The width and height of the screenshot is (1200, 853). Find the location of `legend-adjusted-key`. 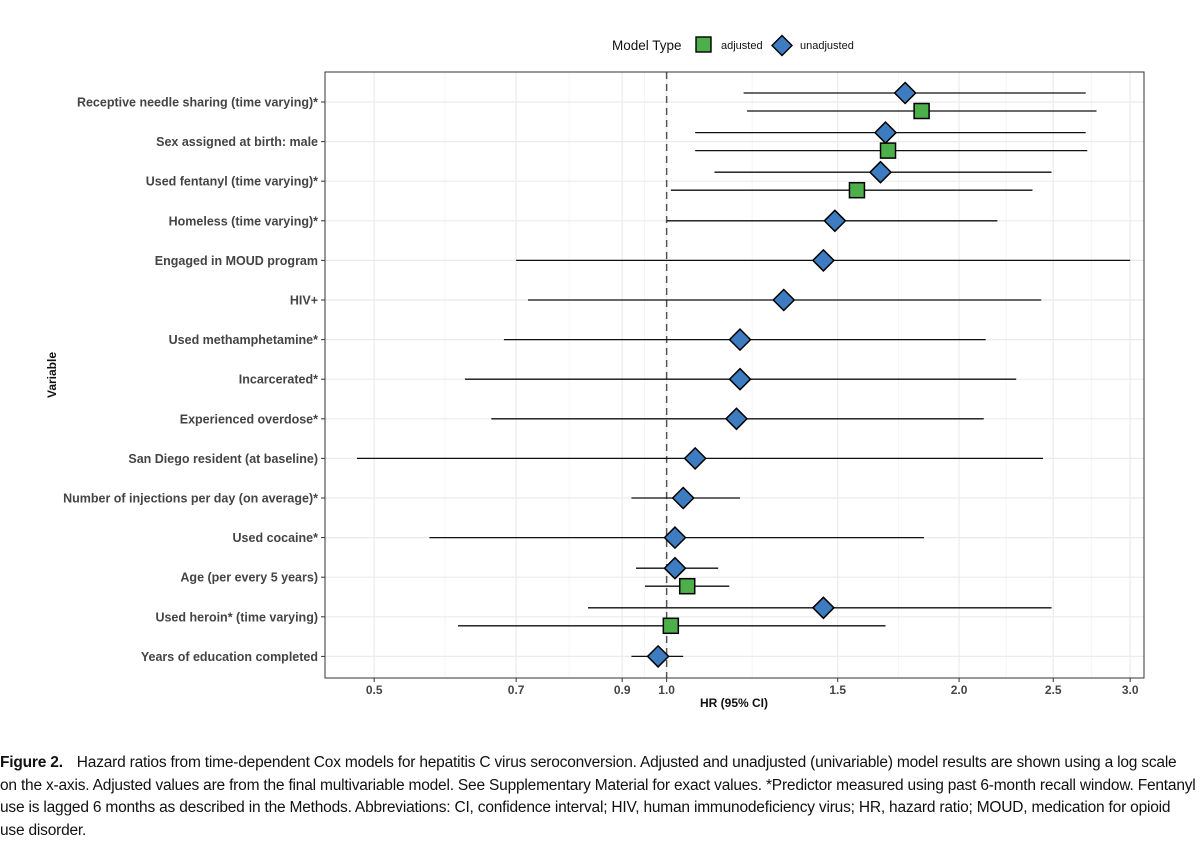

legend-adjusted-key is located at coordinates (703, 44).